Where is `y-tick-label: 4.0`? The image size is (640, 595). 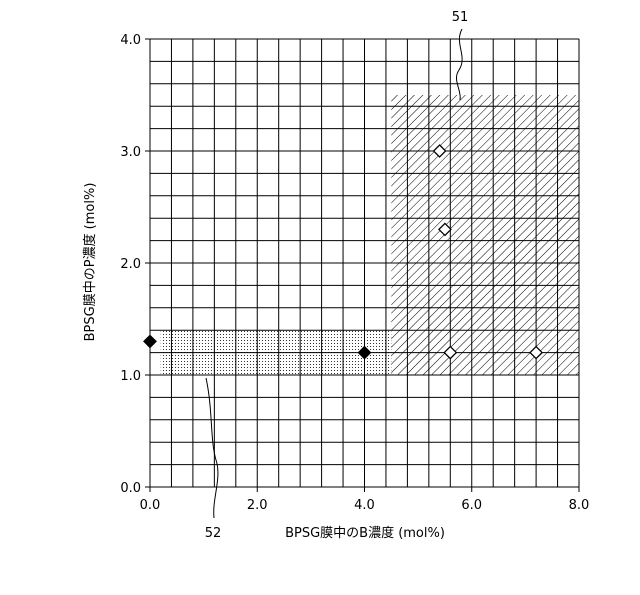 y-tick-label: 4.0 is located at coordinates (130, 40).